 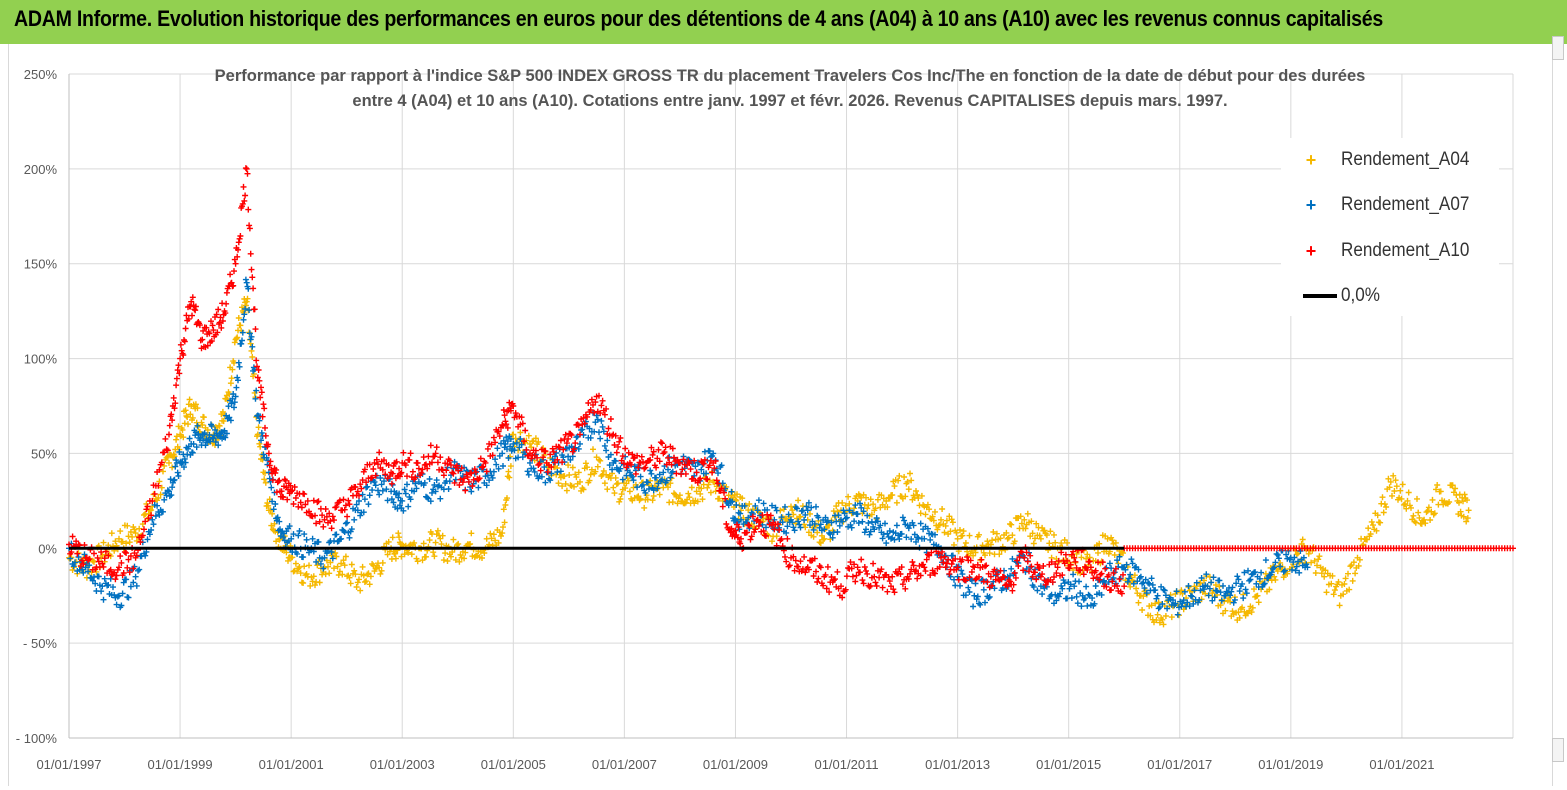 What do you see at coordinates (1558, 750) in the screenshot?
I see `scroll-handle-bottom` at bounding box center [1558, 750].